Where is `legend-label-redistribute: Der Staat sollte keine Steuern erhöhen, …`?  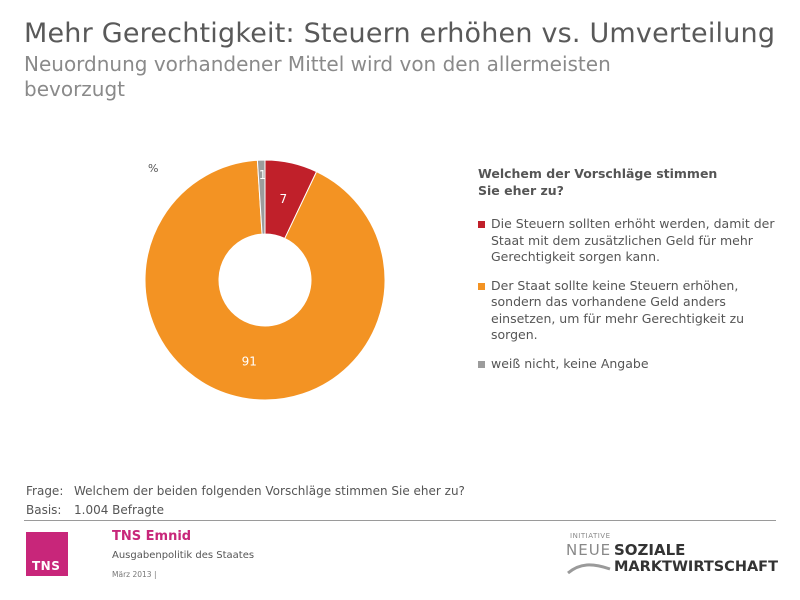 legend-label-redistribute: Der Staat sollte keine Steuern erhöhen, … is located at coordinates (618, 310).